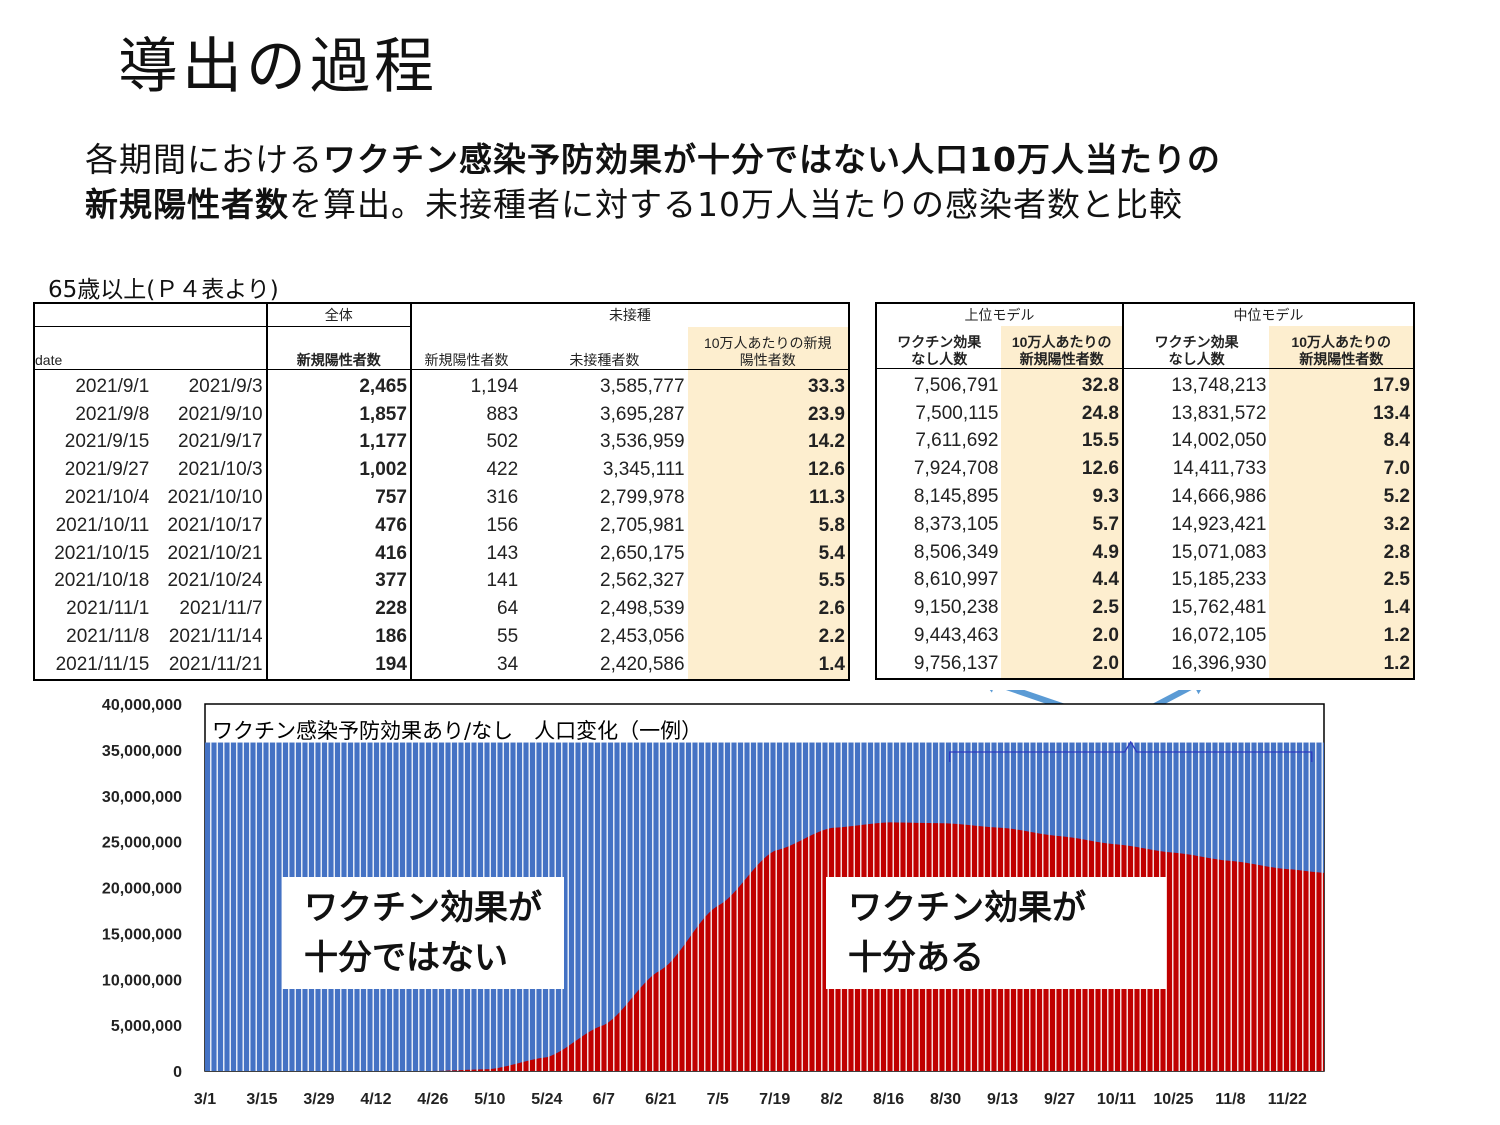  I want to click on cell-upper-per100k: 2.5, so click(1062, 608).